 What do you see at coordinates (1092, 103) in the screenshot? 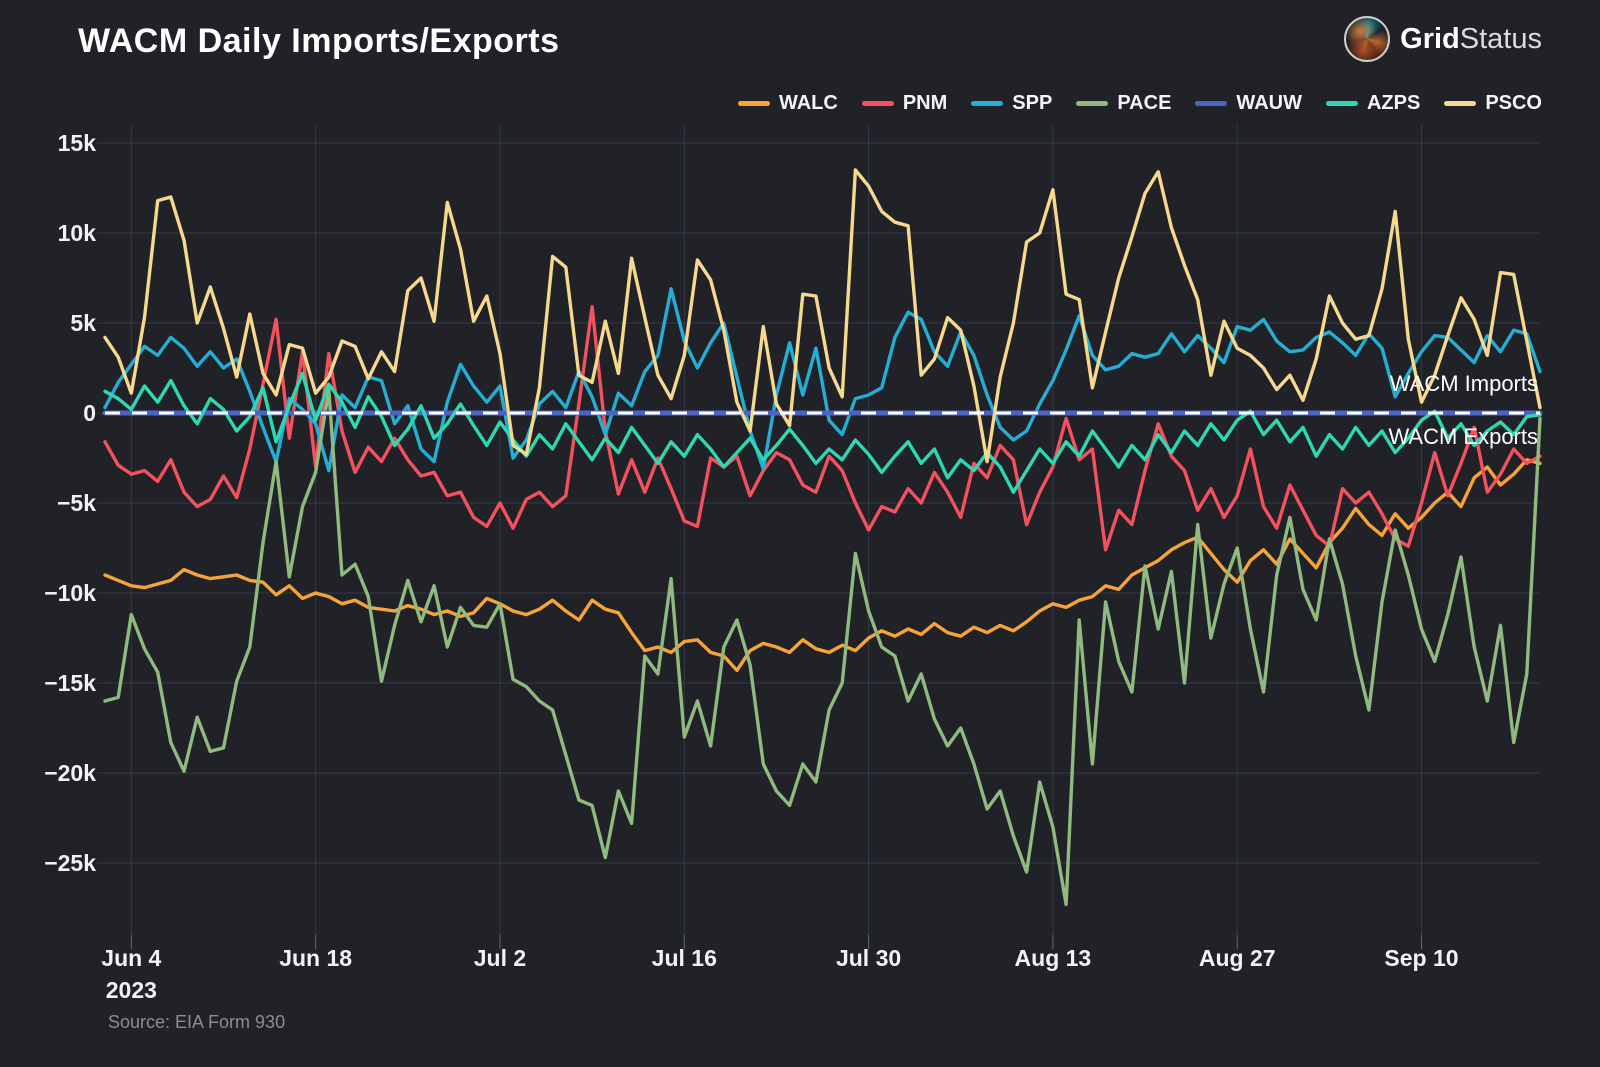
I see `legend-swatch-PACE` at bounding box center [1092, 103].